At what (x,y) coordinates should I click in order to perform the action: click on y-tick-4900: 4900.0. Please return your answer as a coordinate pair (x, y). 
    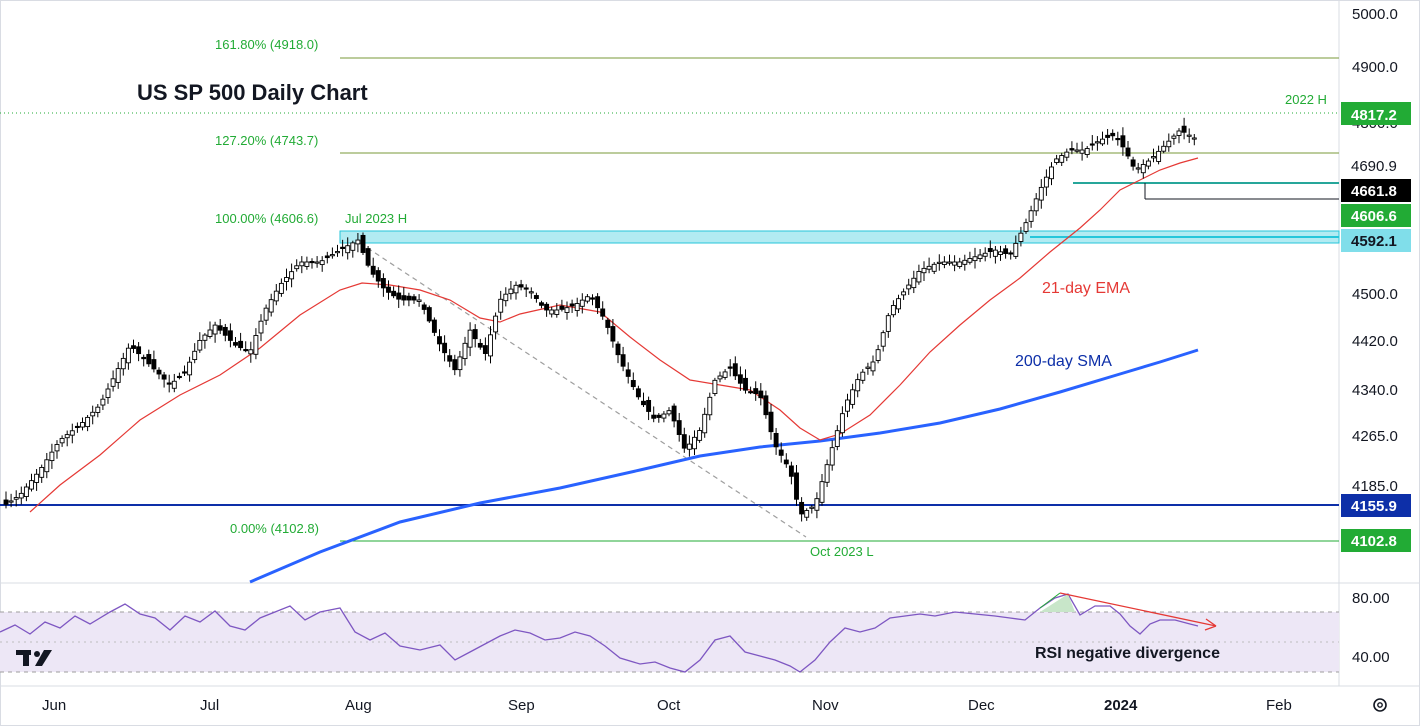
    Looking at the image, I should click on (1375, 67).